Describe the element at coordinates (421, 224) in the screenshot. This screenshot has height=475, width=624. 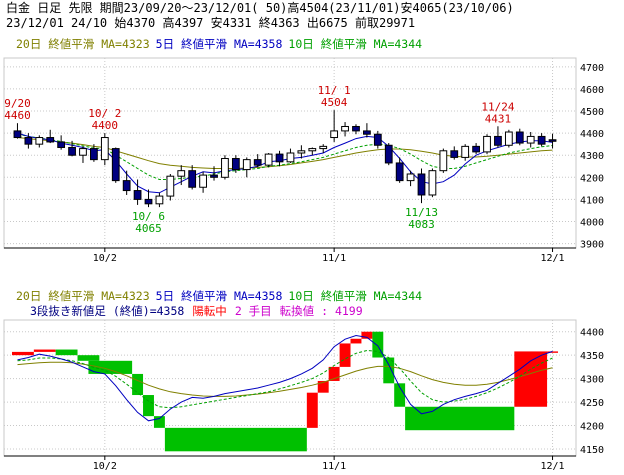
I see `trough-value-label: 4083` at that location.